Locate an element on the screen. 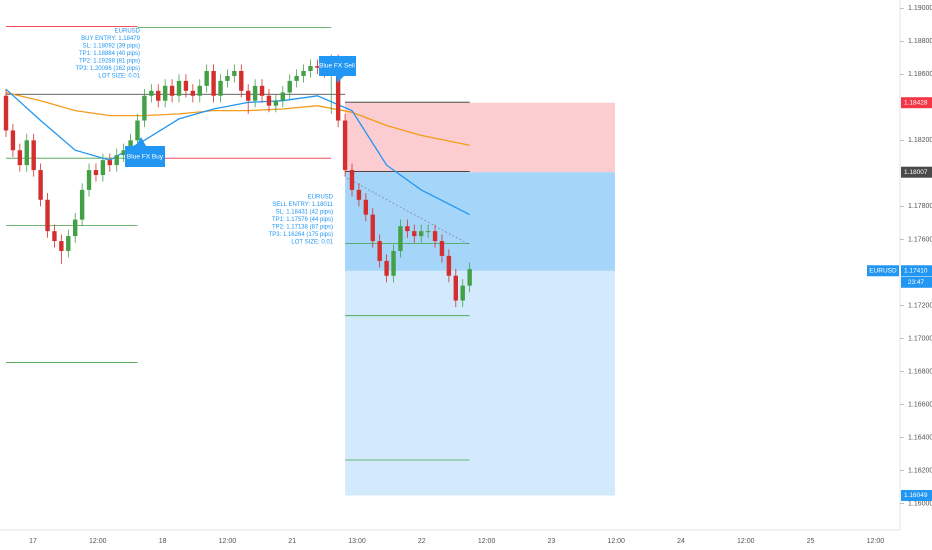 This screenshot has height=550, width=932. sell-note-line: TP3: 1.16264 (175 pips) is located at coordinates (301, 235).